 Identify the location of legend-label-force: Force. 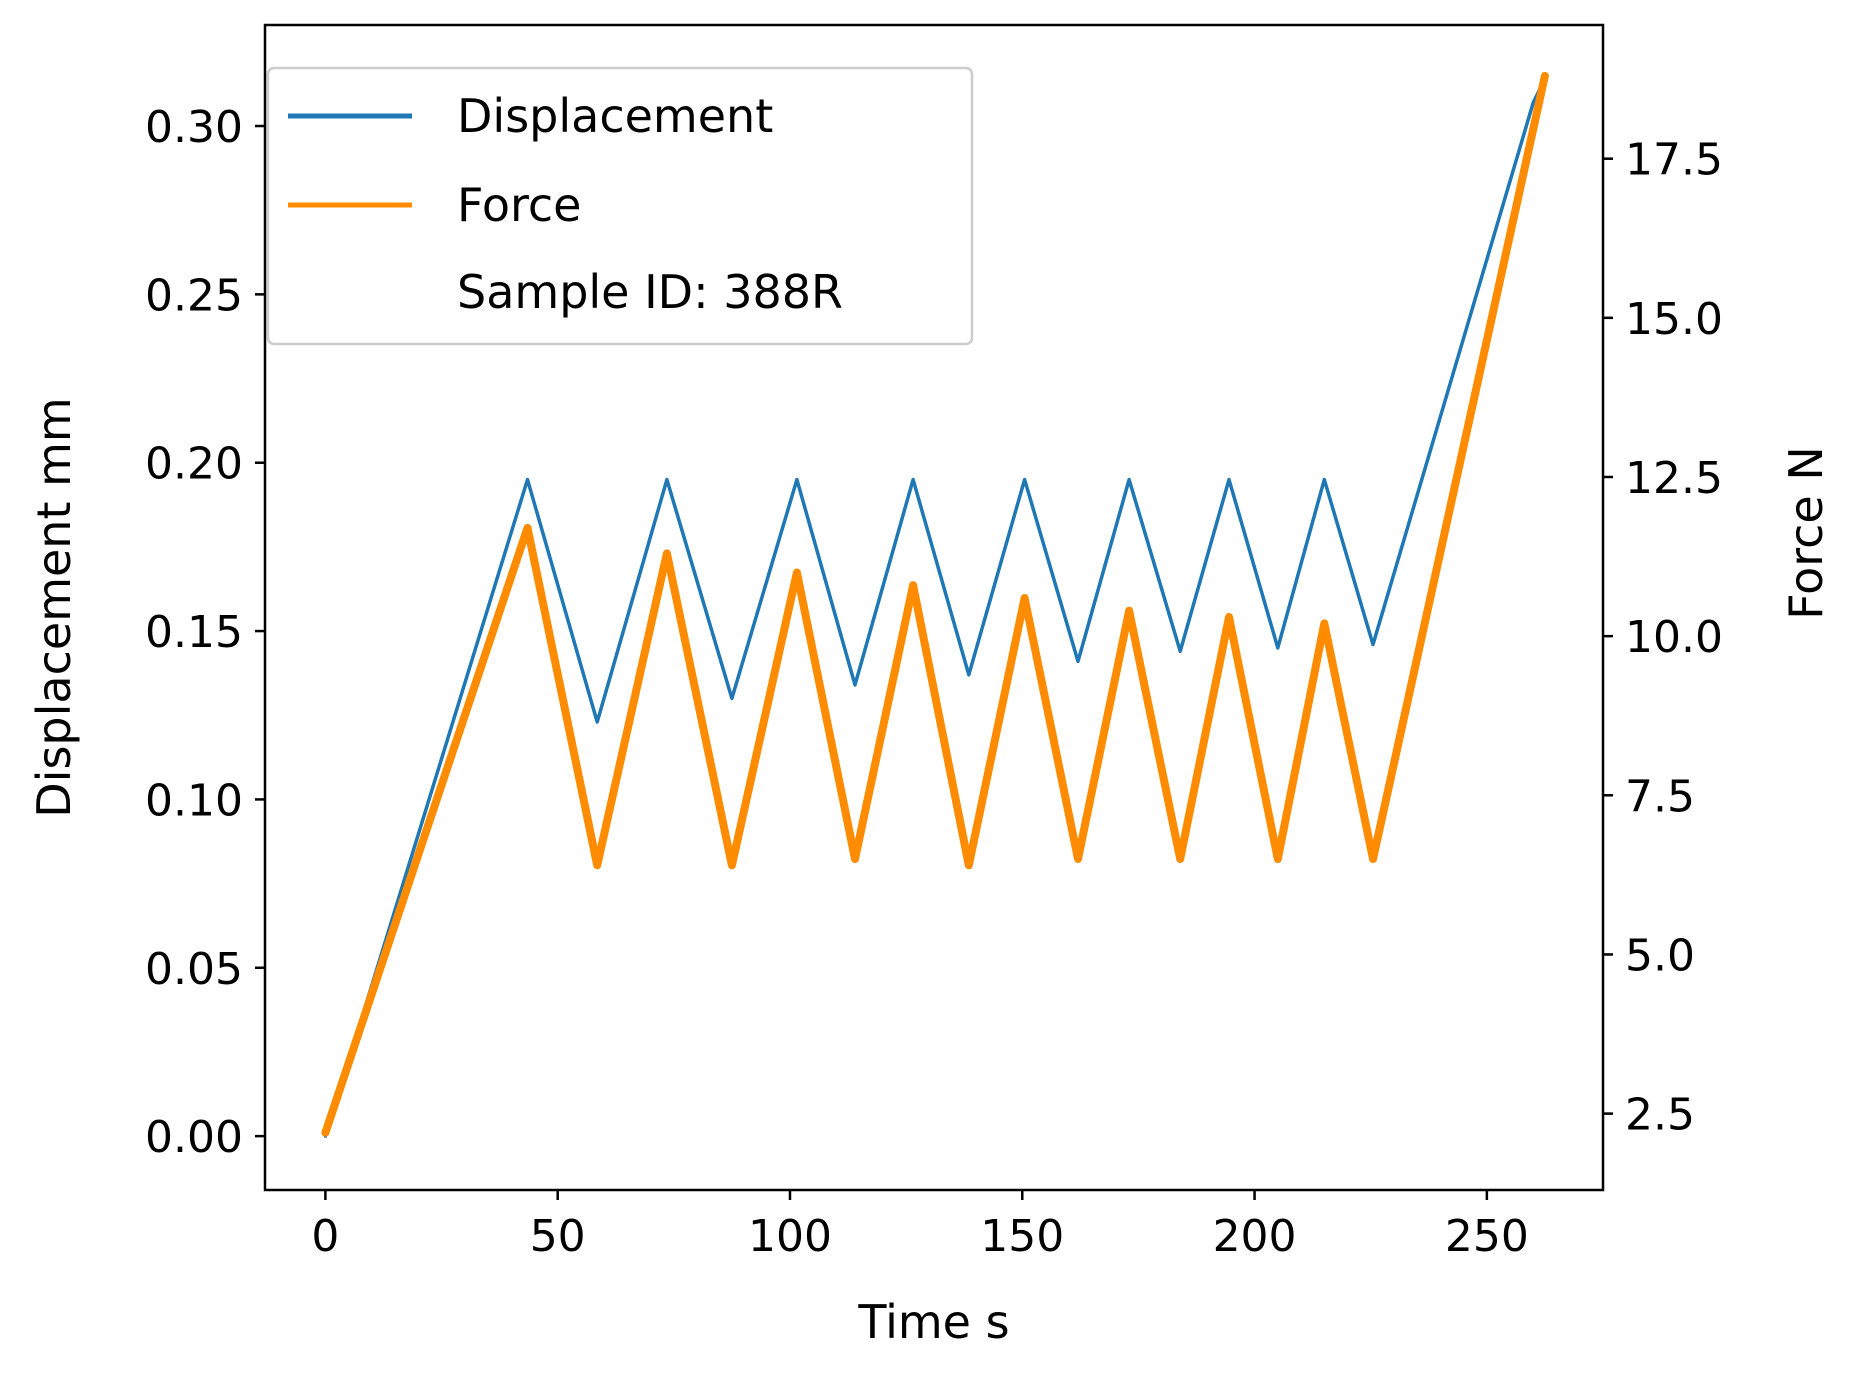
(519, 205).